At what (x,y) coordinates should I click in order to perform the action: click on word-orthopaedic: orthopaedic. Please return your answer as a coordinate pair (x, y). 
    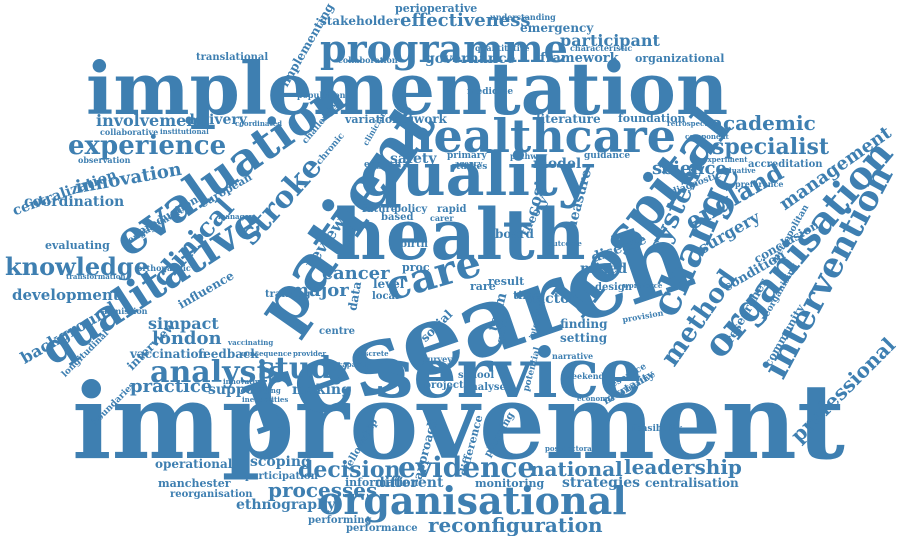
    Looking at the image, I should click on (164, 268).